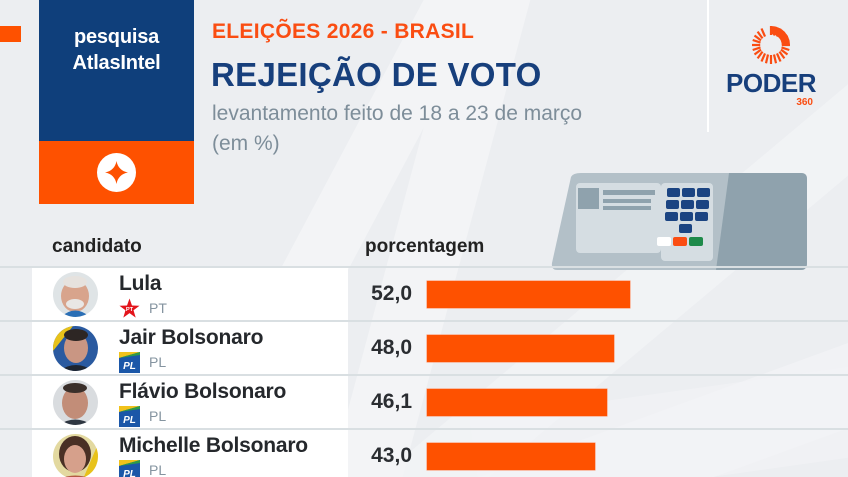 Image resolution: width=848 pixels, height=477 pixels. I want to click on accent-tab, so click(10, 34).